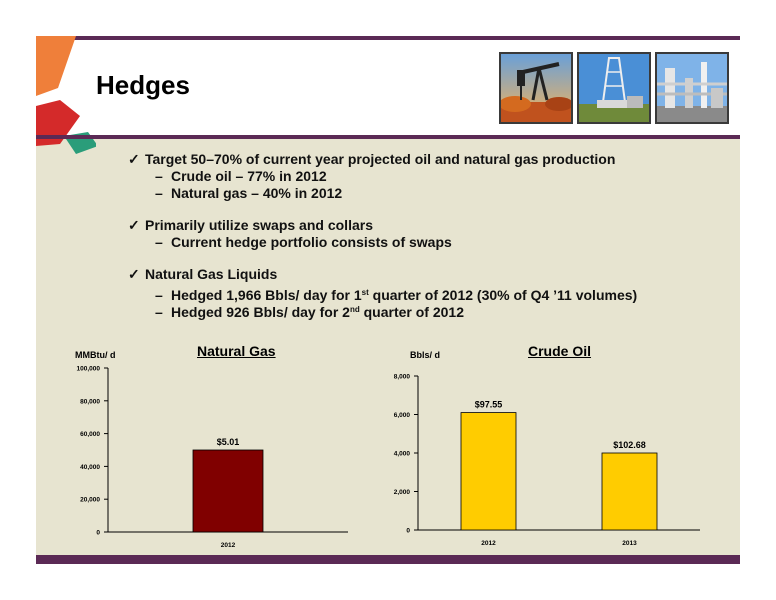 The height and width of the screenshot is (600, 776). What do you see at coordinates (90, 500) in the screenshot?
I see `y-tick-label: 20,000` at bounding box center [90, 500].